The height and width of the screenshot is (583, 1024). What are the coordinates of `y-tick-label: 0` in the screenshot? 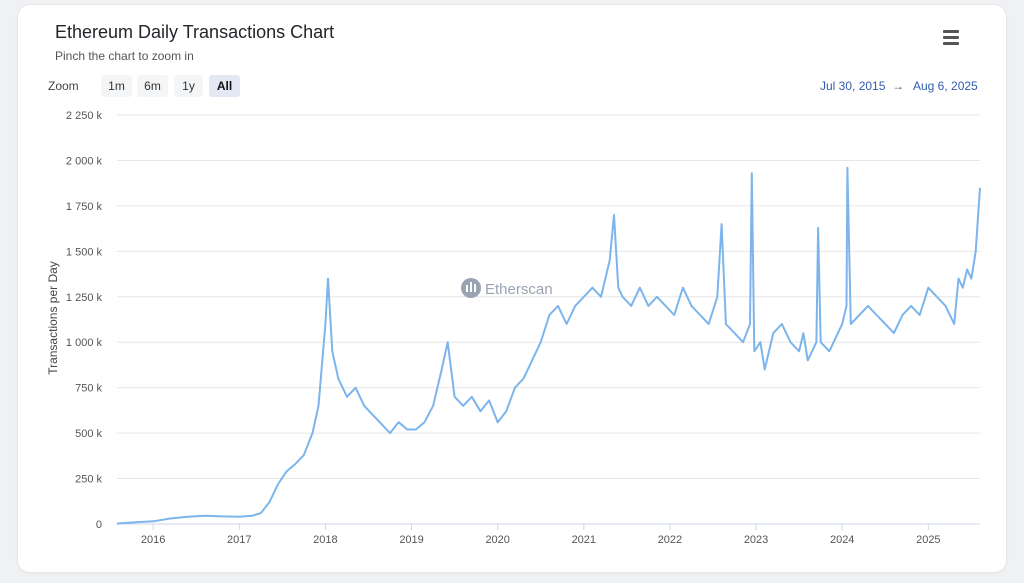 It's located at (99, 525).